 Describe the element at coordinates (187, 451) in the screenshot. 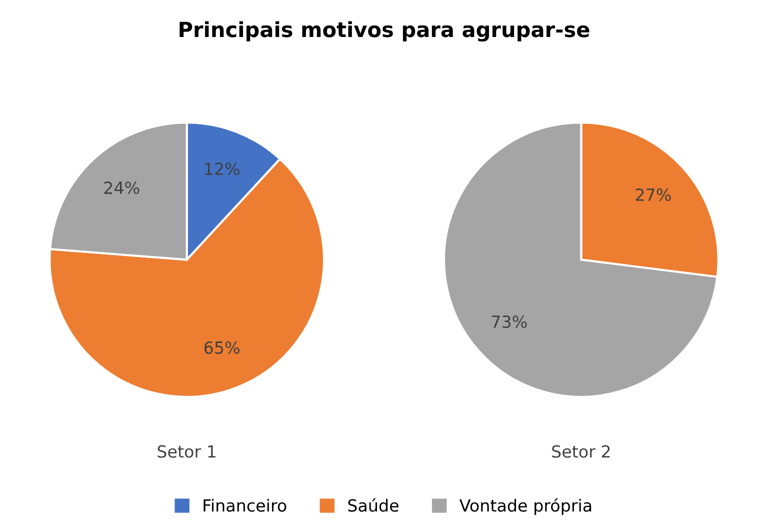

I see `text: Setor 1` at that location.